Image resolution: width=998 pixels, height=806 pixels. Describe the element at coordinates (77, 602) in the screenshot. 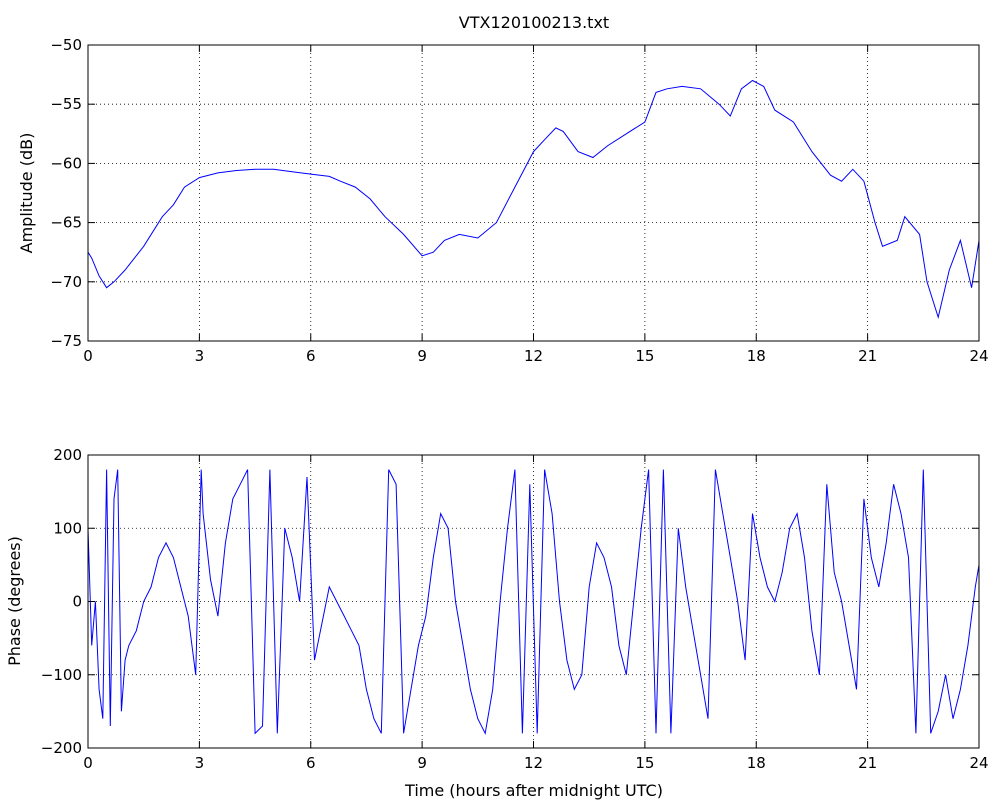

I see `phase-y-tick-label: 0` at that location.